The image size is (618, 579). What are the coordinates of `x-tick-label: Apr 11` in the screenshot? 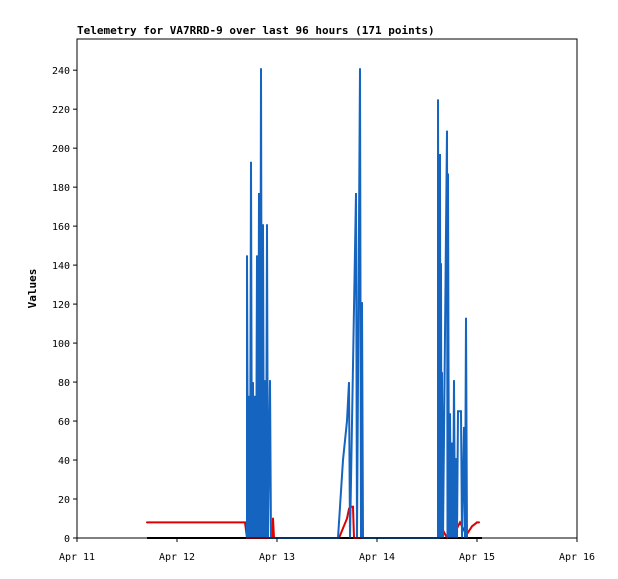 It's located at (77, 557).